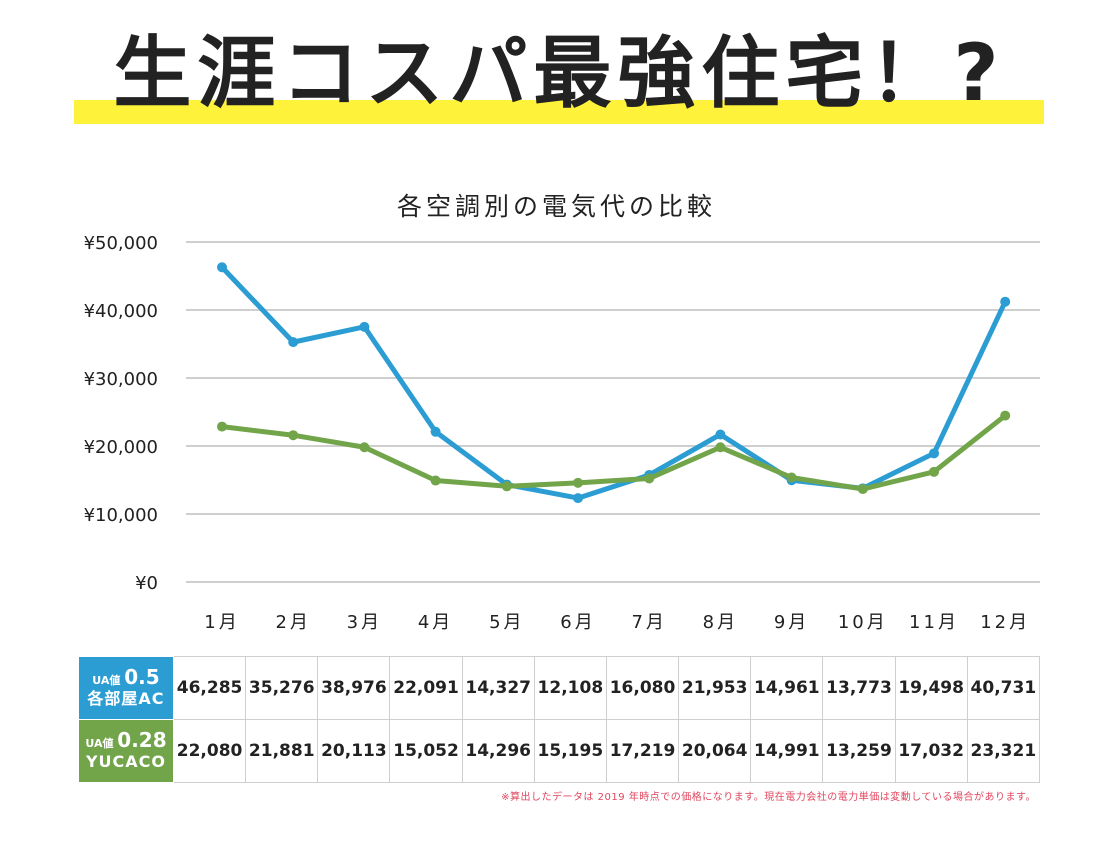  I want to click on row-header: UA値 0.5 各部屋AC, so click(126, 688).